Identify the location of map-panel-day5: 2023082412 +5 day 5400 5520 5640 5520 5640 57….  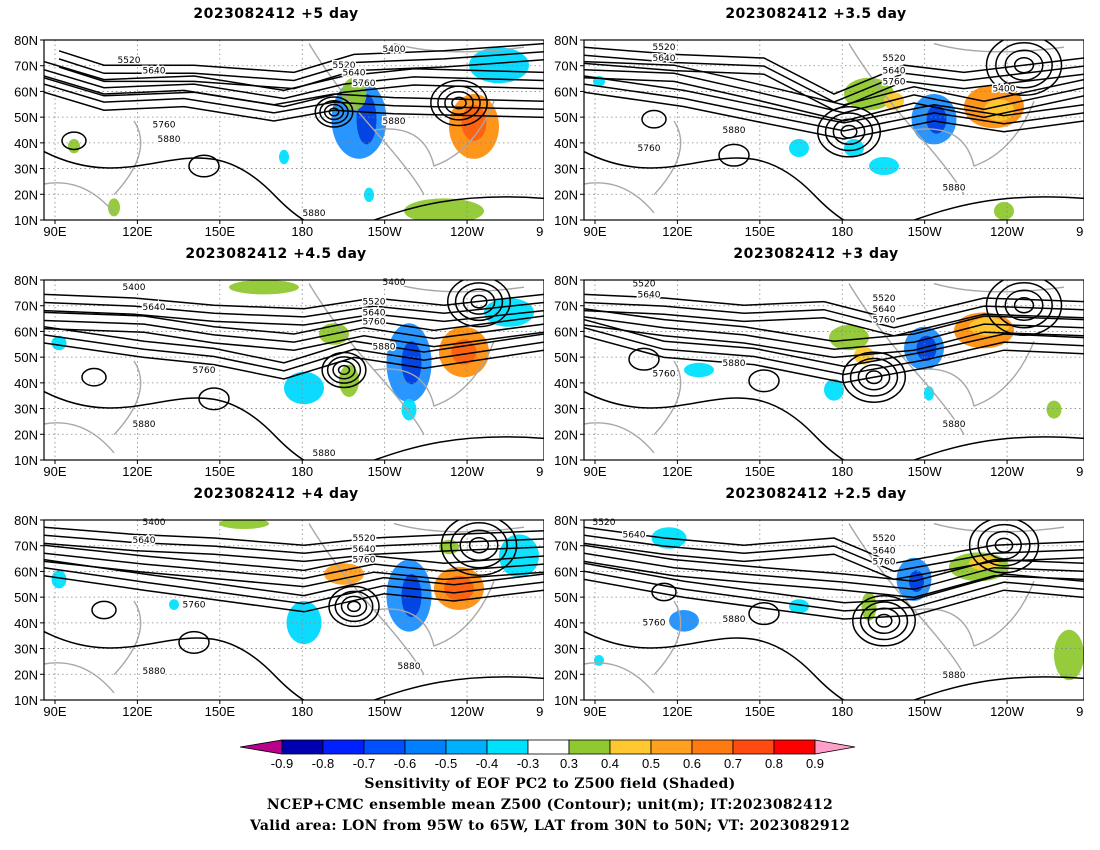
(276, 122).